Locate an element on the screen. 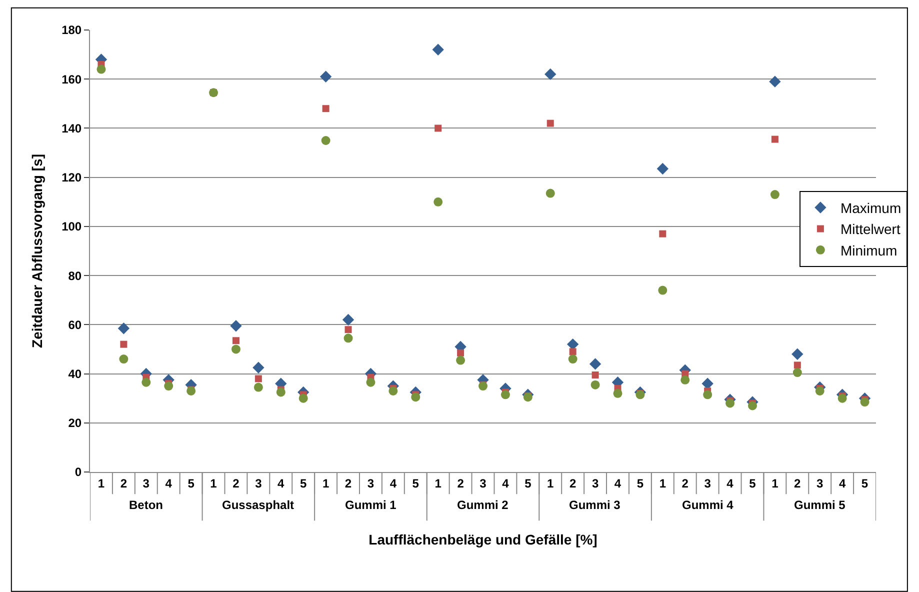 Image resolution: width=919 pixels, height=592 pixels. y-tick-label: 60 is located at coordinates (75, 325).